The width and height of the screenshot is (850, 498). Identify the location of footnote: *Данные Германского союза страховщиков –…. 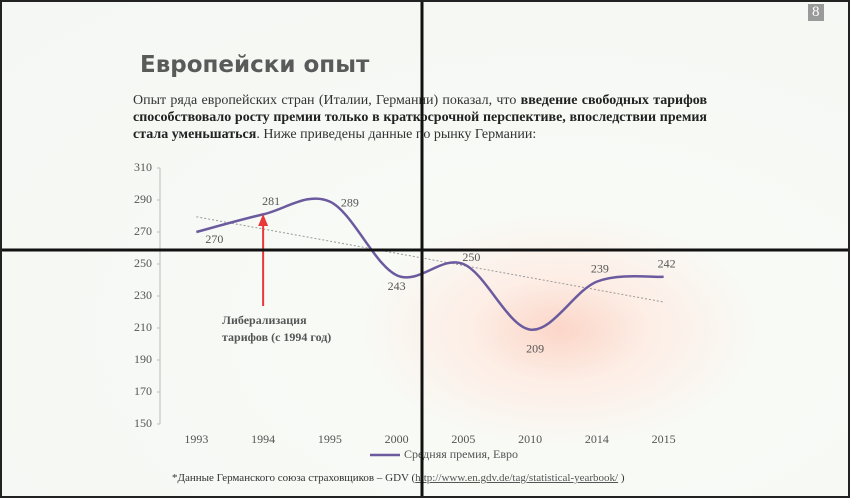
(398, 478).